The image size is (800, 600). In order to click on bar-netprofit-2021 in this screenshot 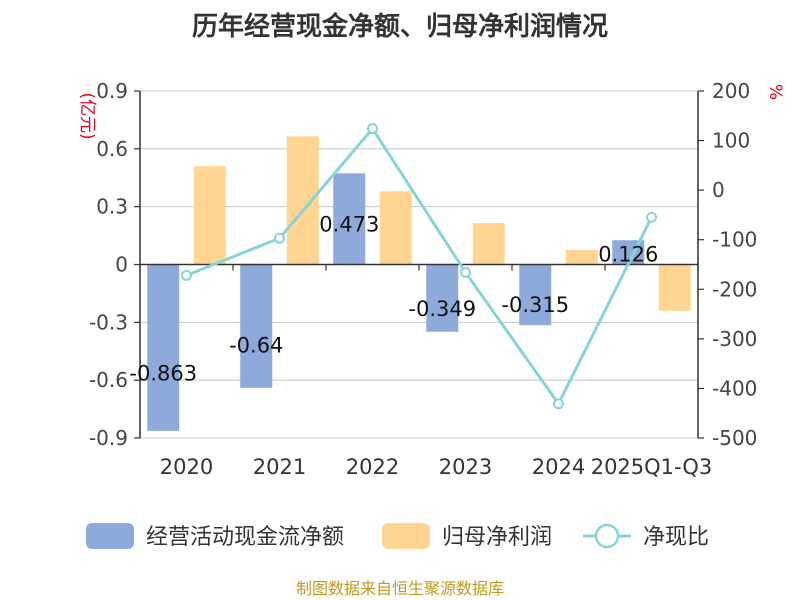, I will do `click(302, 200)`.